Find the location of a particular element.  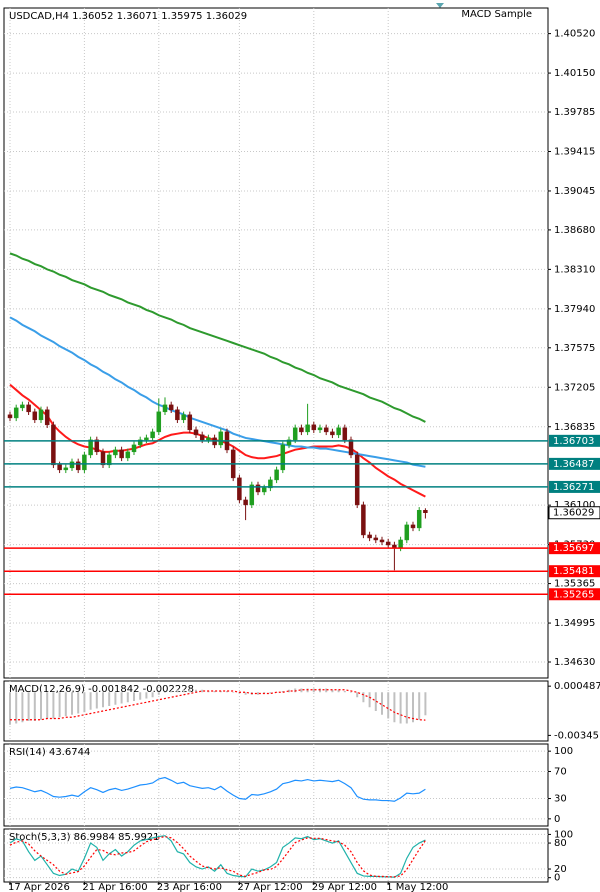

current-price-label: 1.36029 is located at coordinates (573, 513).